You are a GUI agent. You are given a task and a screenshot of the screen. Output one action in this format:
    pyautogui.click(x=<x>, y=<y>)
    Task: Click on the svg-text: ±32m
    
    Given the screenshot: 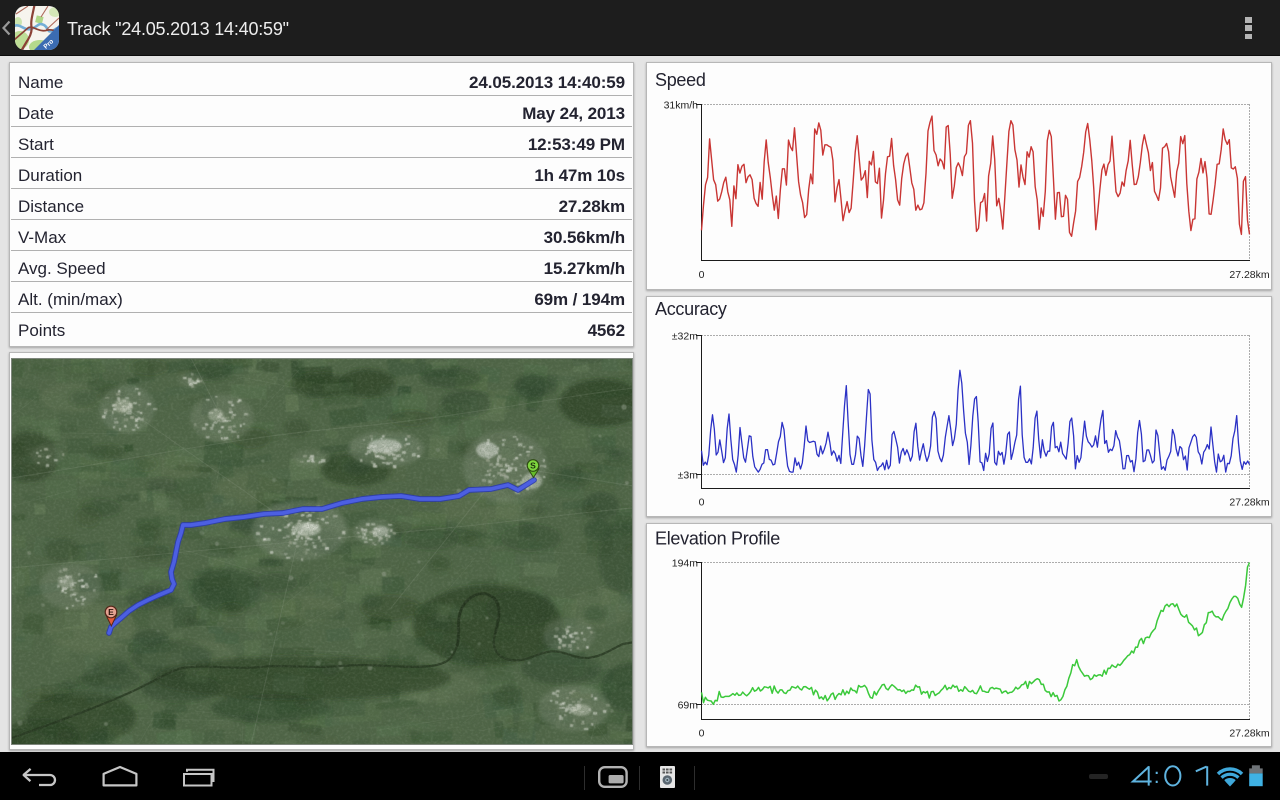 What is the action you would take?
    pyautogui.click(x=685, y=337)
    